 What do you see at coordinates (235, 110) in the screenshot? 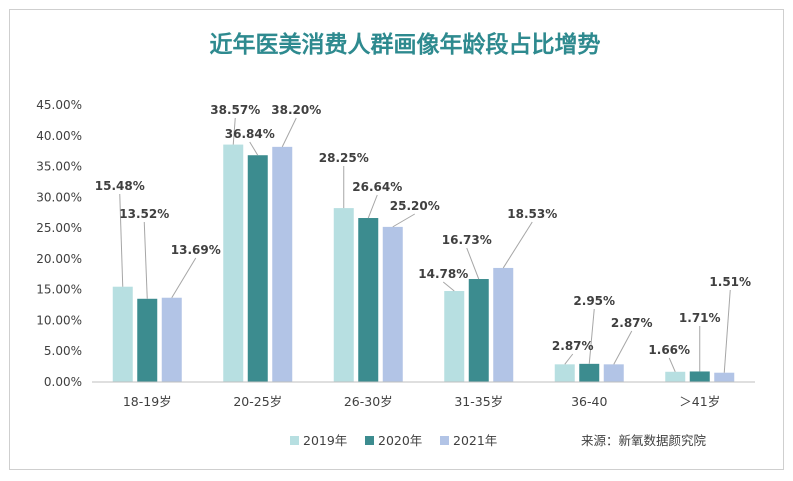
I see `data-label: 38.57%` at bounding box center [235, 110].